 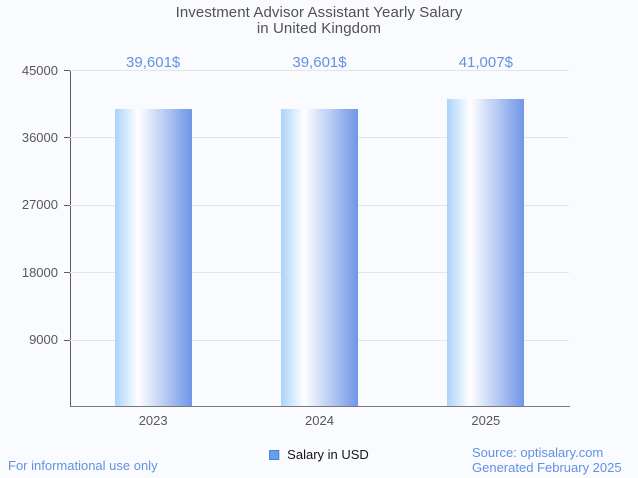 I want to click on legend-marker-icon, so click(x=274, y=454).